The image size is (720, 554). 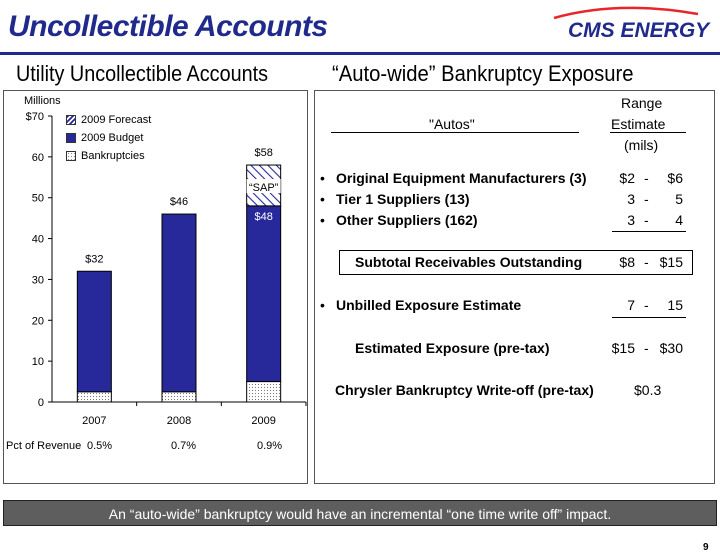 What do you see at coordinates (179, 202) in the screenshot?
I see `bar-total-label: $46` at bounding box center [179, 202].